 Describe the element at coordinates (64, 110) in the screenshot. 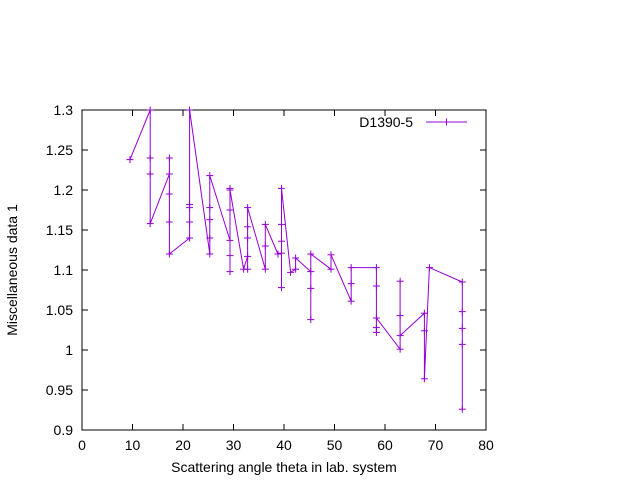

I see `y-tick-label: 1.3` at that location.